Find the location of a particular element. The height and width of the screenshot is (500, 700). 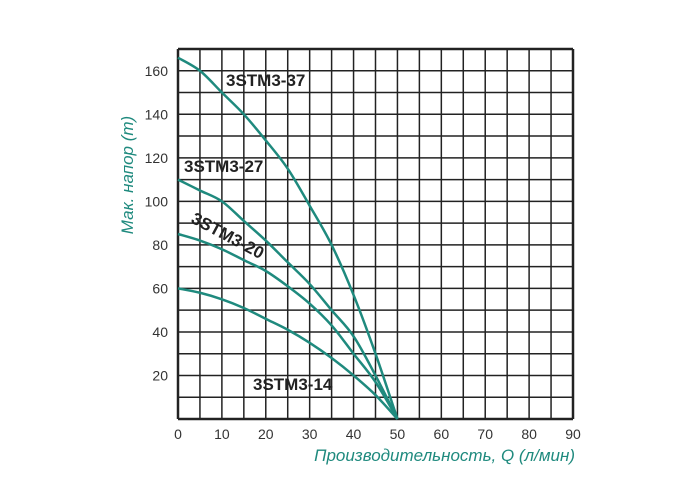

x-tick-label: 80 is located at coordinates (529, 434).